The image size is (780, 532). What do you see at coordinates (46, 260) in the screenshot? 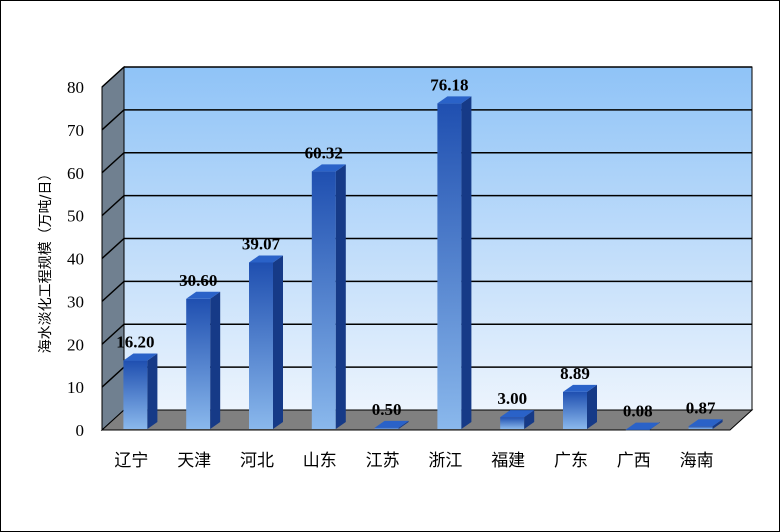
I see `y-axis-label: 海水淡化工程规模（万吨/日）` at bounding box center [46, 260].